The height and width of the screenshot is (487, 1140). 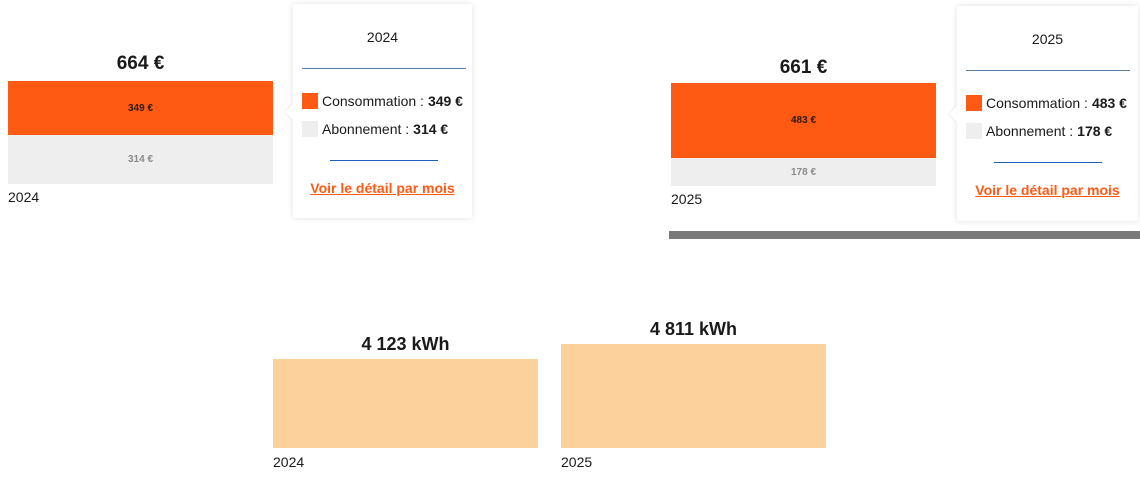 What do you see at coordinates (1047, 190) in the screenshot?
I see `monthly-detail-link-2025: Voir le détail par mois` at bounding box center [1047, 190].